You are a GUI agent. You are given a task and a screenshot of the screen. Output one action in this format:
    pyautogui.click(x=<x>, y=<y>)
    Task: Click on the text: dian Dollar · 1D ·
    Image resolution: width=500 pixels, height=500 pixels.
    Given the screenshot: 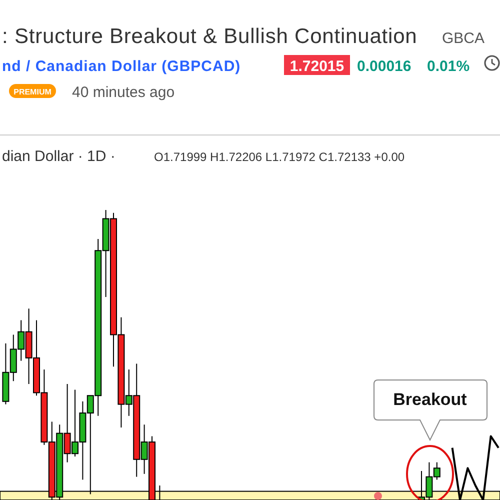 What is the action you would take?
    pyautogui.click(x=59, y=156)
    